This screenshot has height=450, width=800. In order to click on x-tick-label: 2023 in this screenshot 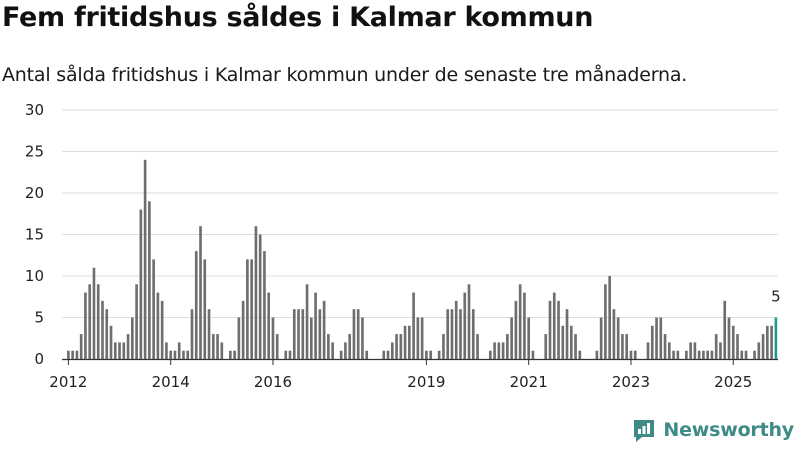, I will do `click(631, 382)`.